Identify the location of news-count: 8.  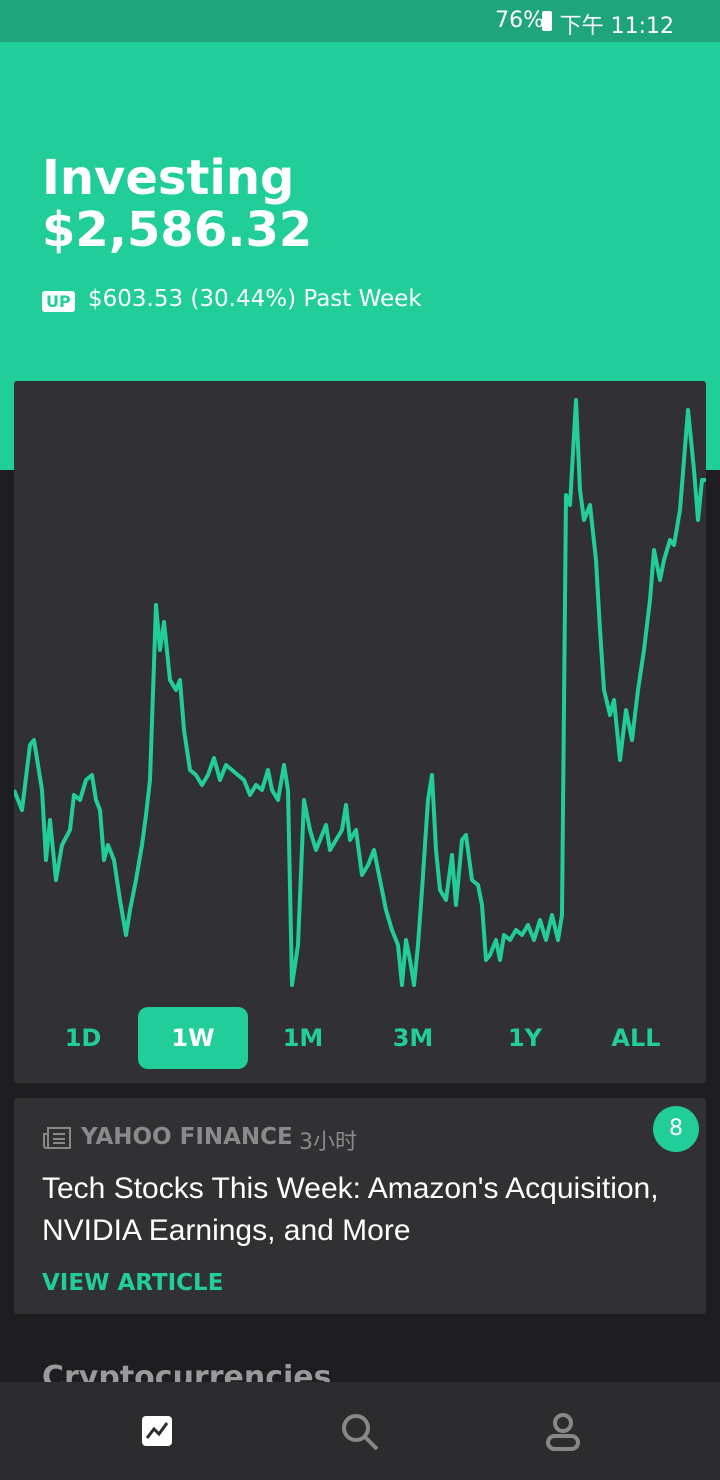
(676, 1129).